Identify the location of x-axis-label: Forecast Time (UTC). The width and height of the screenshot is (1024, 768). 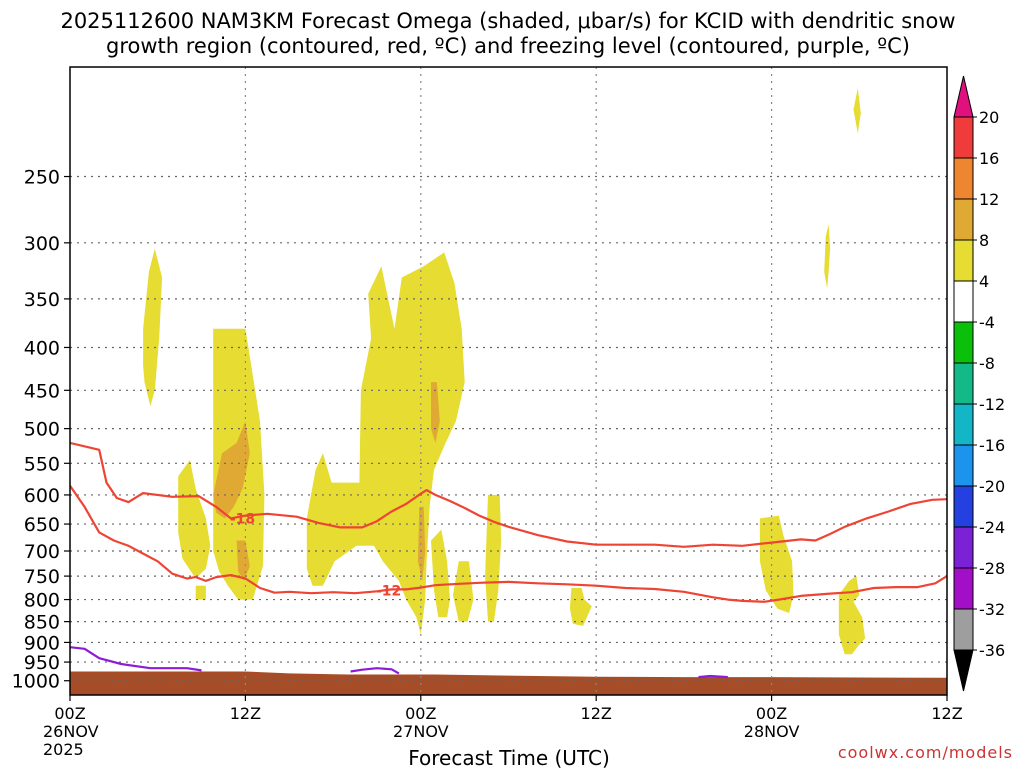
(509, 757).